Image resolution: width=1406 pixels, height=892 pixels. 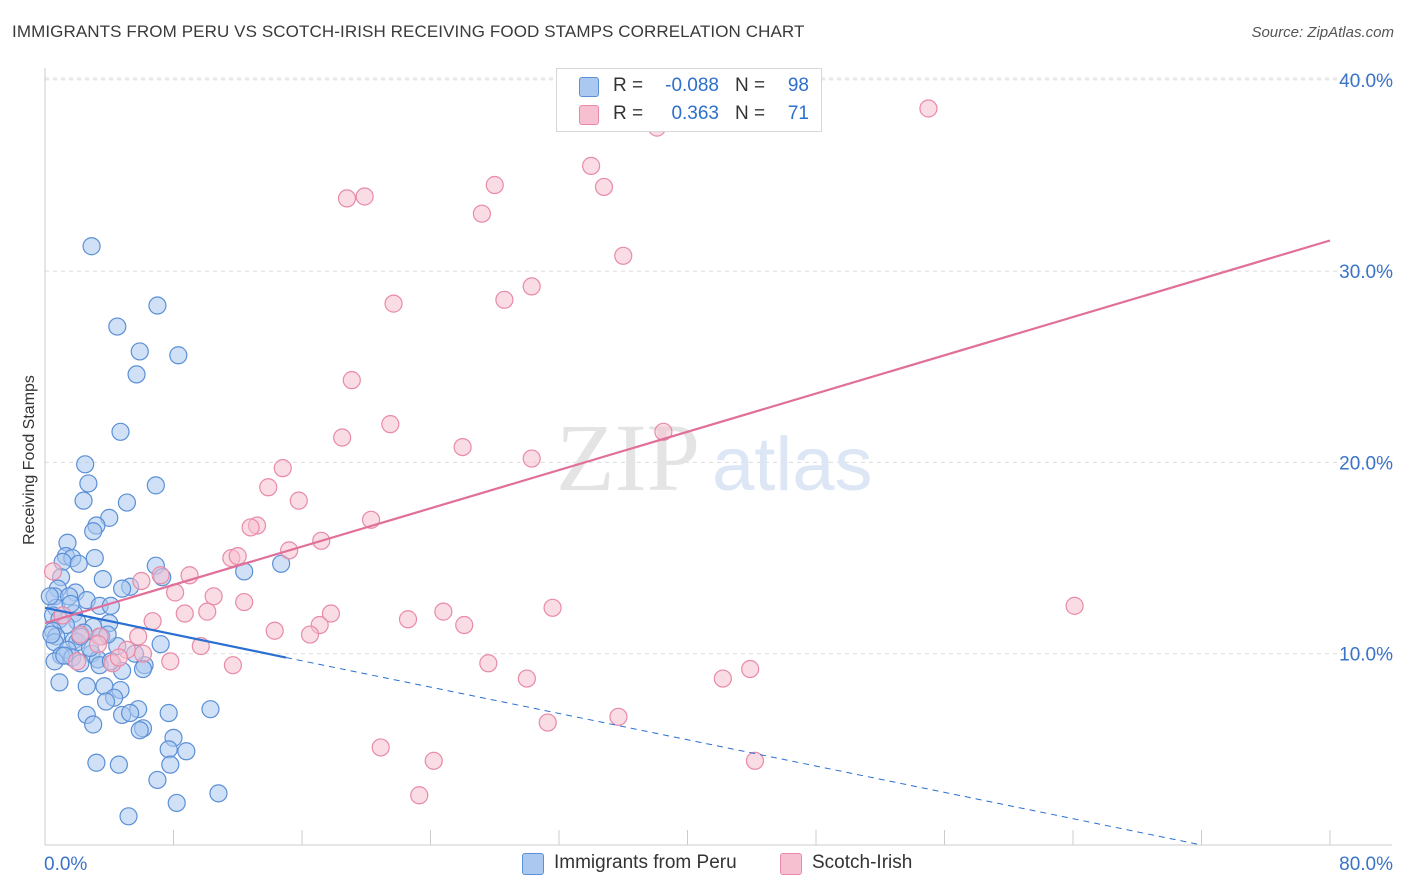 What do you see at coordinates (1322, 32) in the screenshot?
I see `source-credit: Source: ZipAtlas.com` at bounding box center [1322, 32].